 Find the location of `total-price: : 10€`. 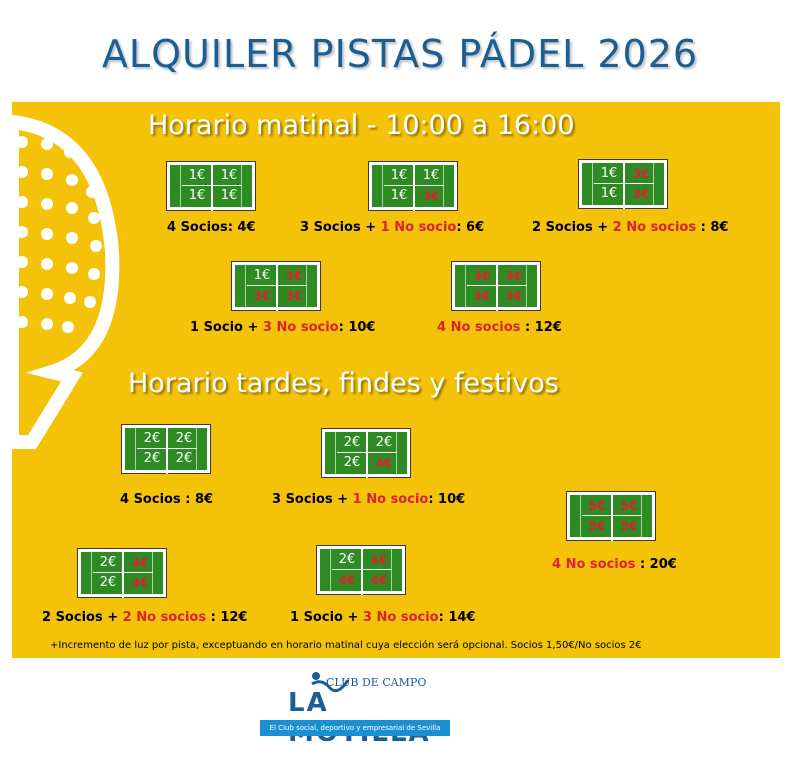

total-price: : 10€ is located at coordinates (447, 499).